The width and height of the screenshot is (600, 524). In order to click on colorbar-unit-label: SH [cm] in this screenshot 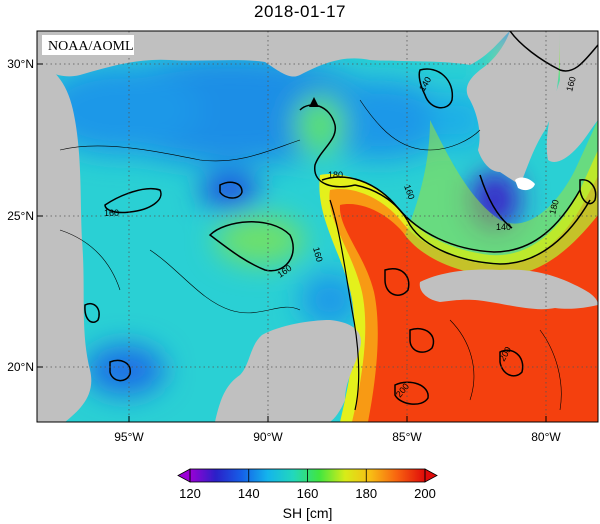, I will do `click(308, 513)`.